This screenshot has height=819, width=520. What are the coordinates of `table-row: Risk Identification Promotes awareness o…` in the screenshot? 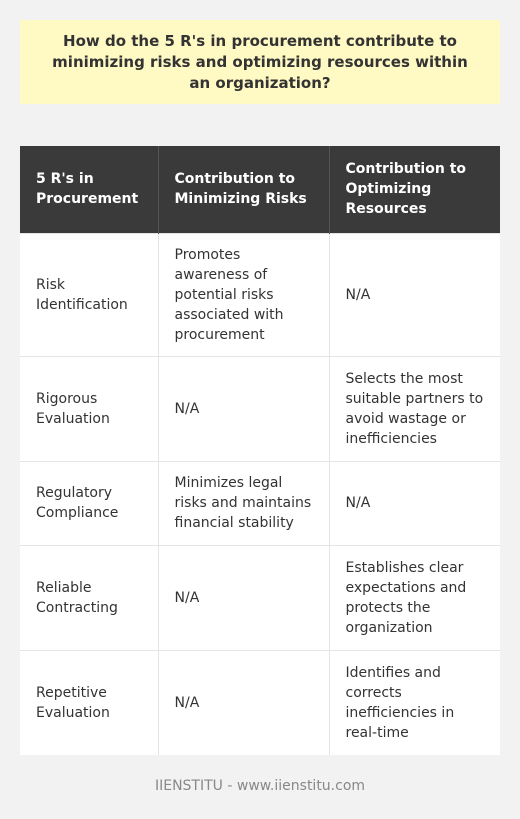 It's located at (260, 294).